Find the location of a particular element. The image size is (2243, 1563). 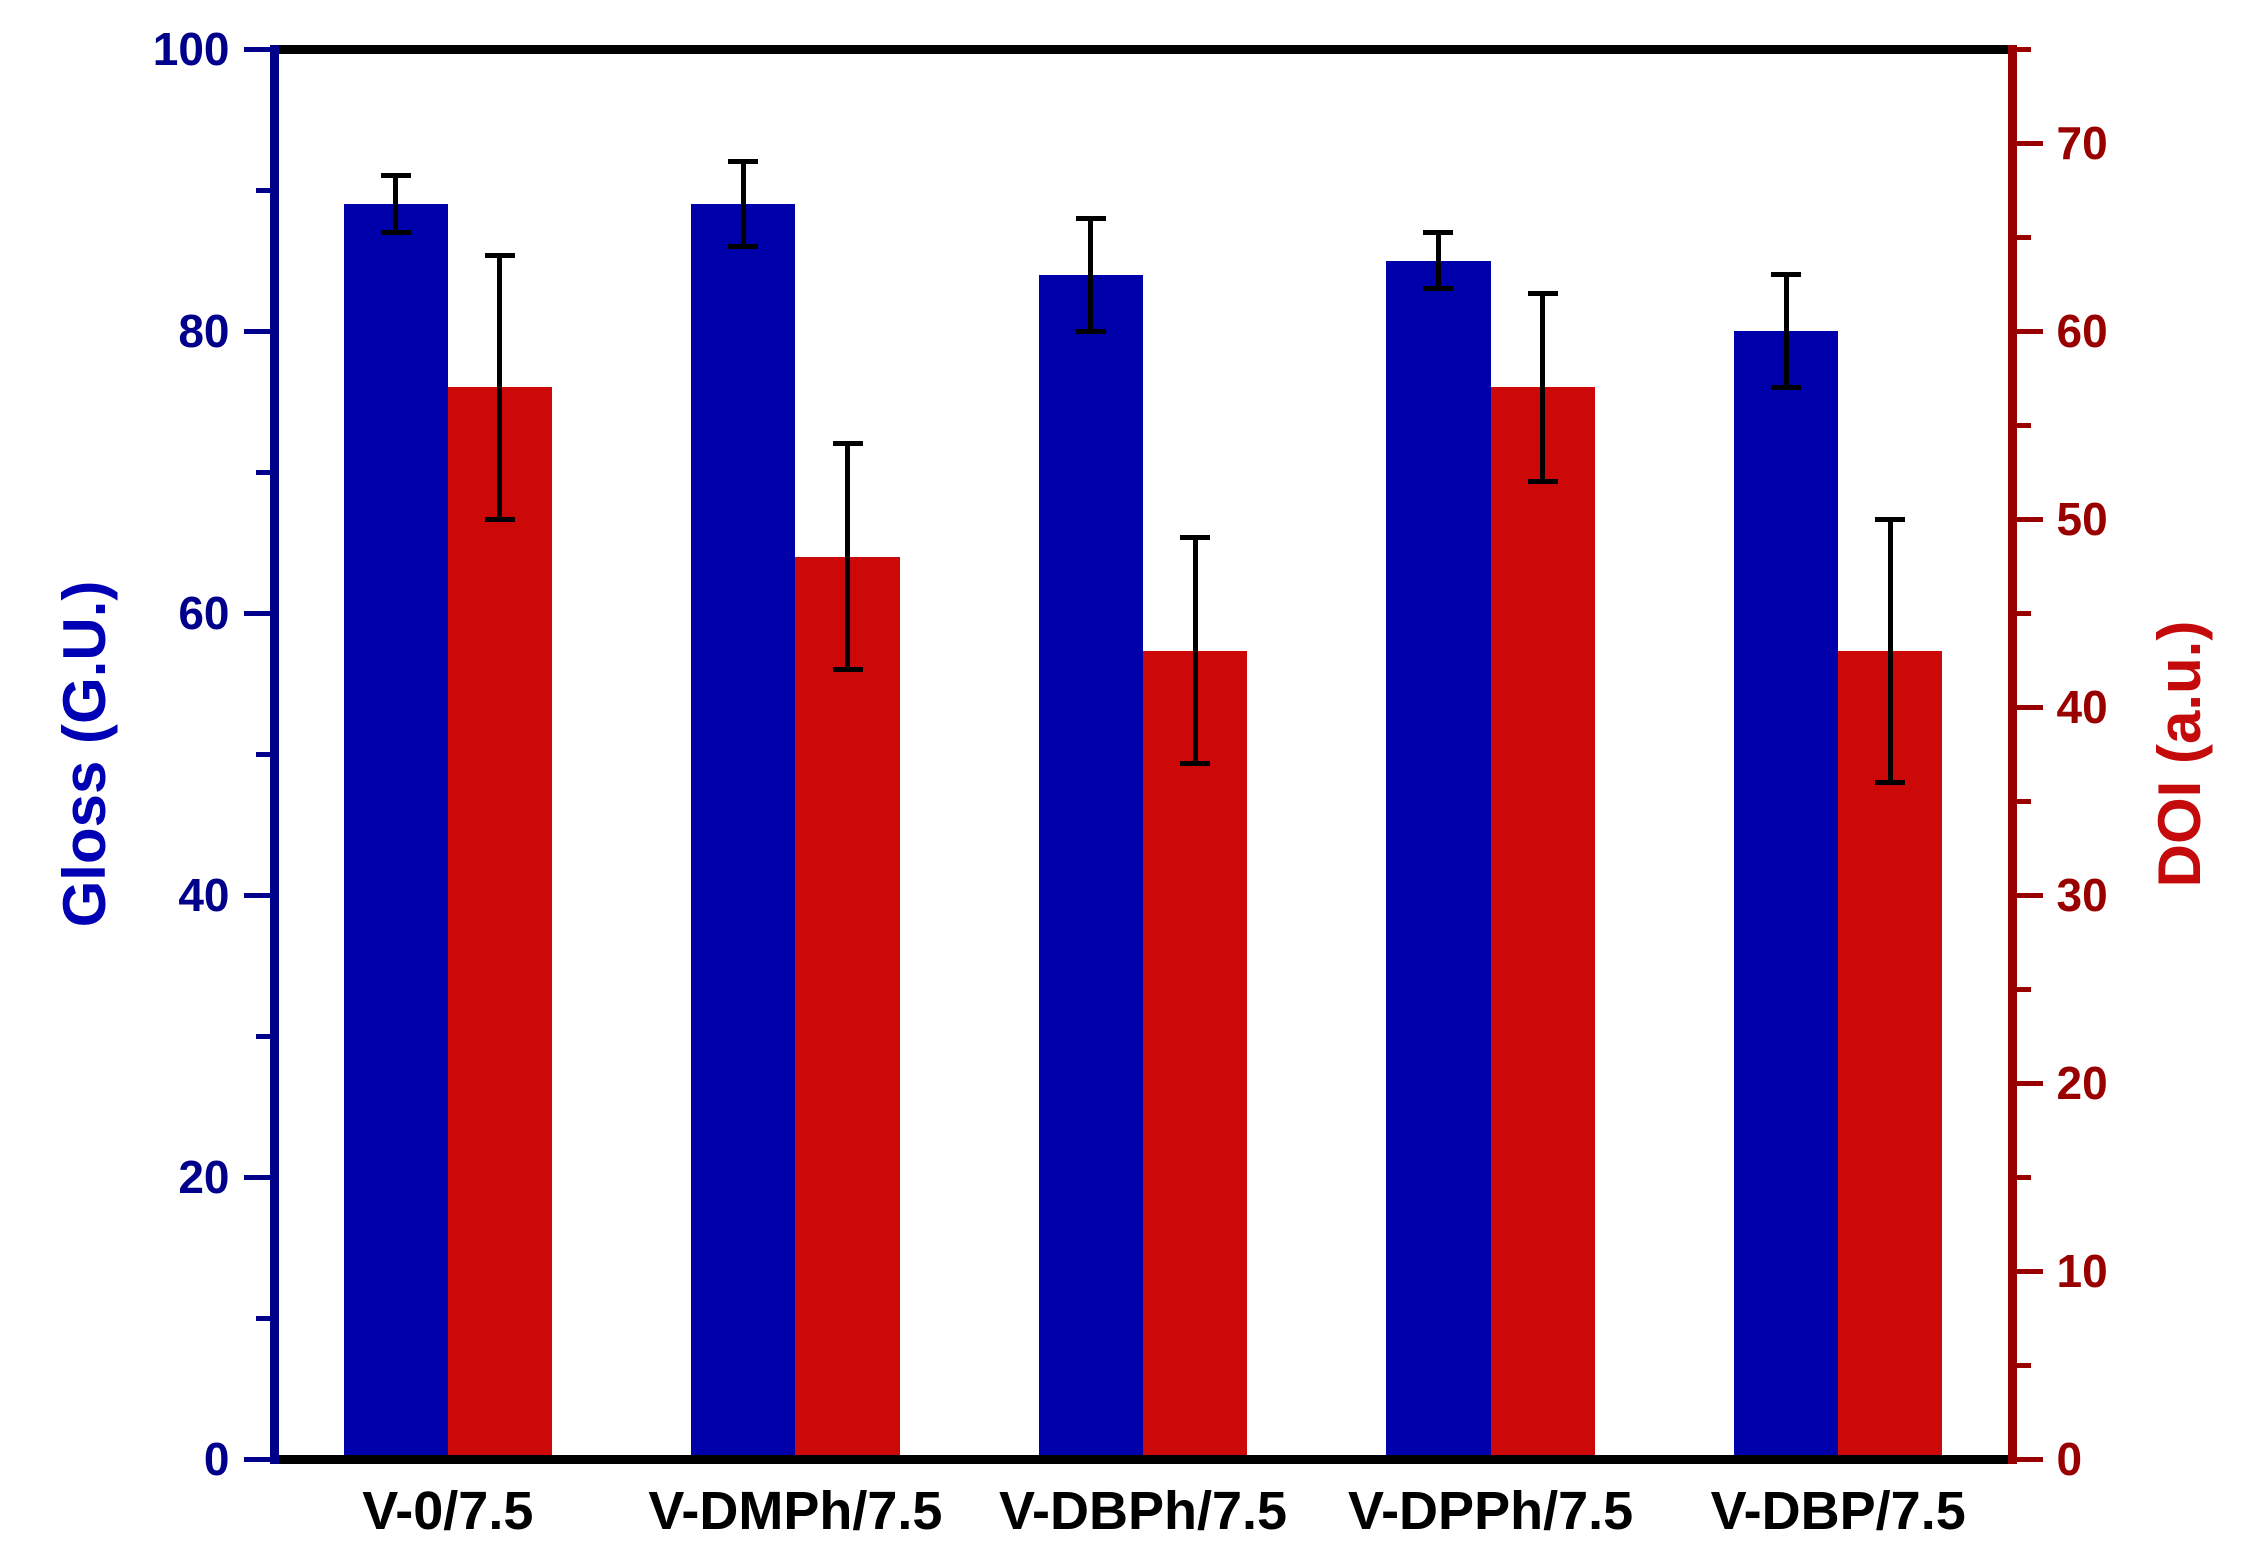

right-tick-label: 10 is located at coordinates (2082, 1271).